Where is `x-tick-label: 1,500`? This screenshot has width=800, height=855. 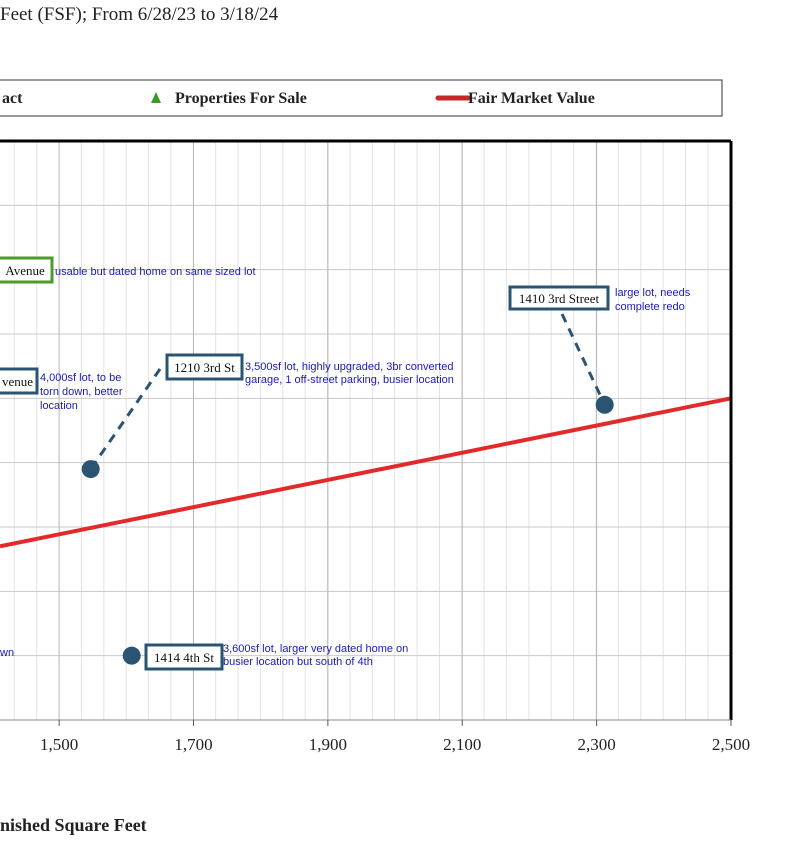
x-tick-label: 1,500 is located at coordinates (59, 744).